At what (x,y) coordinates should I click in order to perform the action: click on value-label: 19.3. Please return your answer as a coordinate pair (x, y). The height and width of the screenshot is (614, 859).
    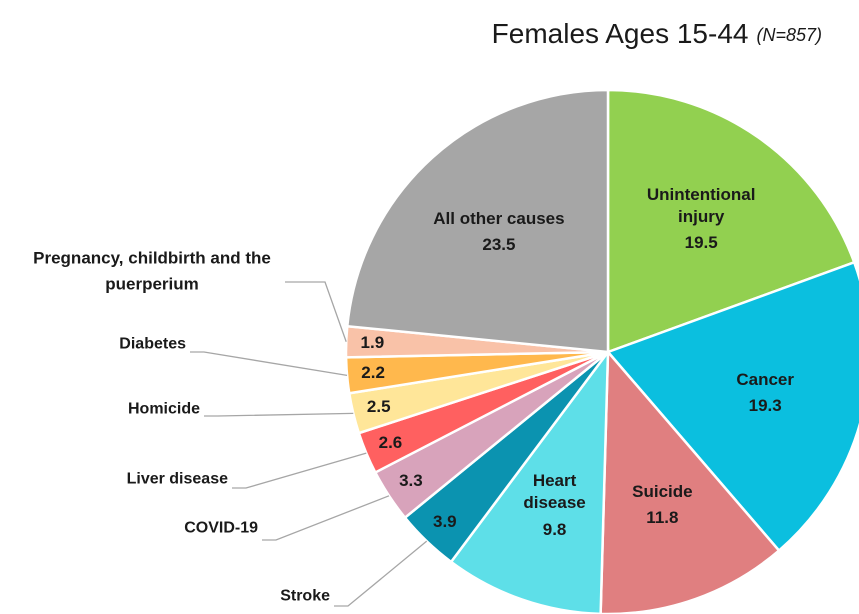
    Looking at the image, I should click on (765, 406).